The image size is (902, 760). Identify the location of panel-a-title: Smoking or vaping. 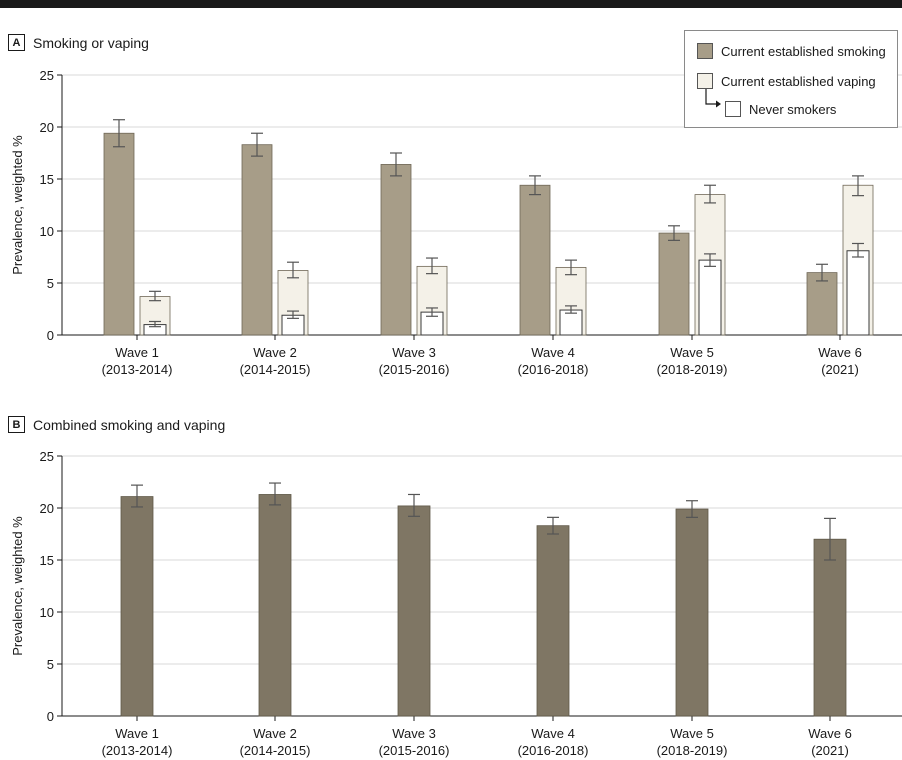
(91, 42).